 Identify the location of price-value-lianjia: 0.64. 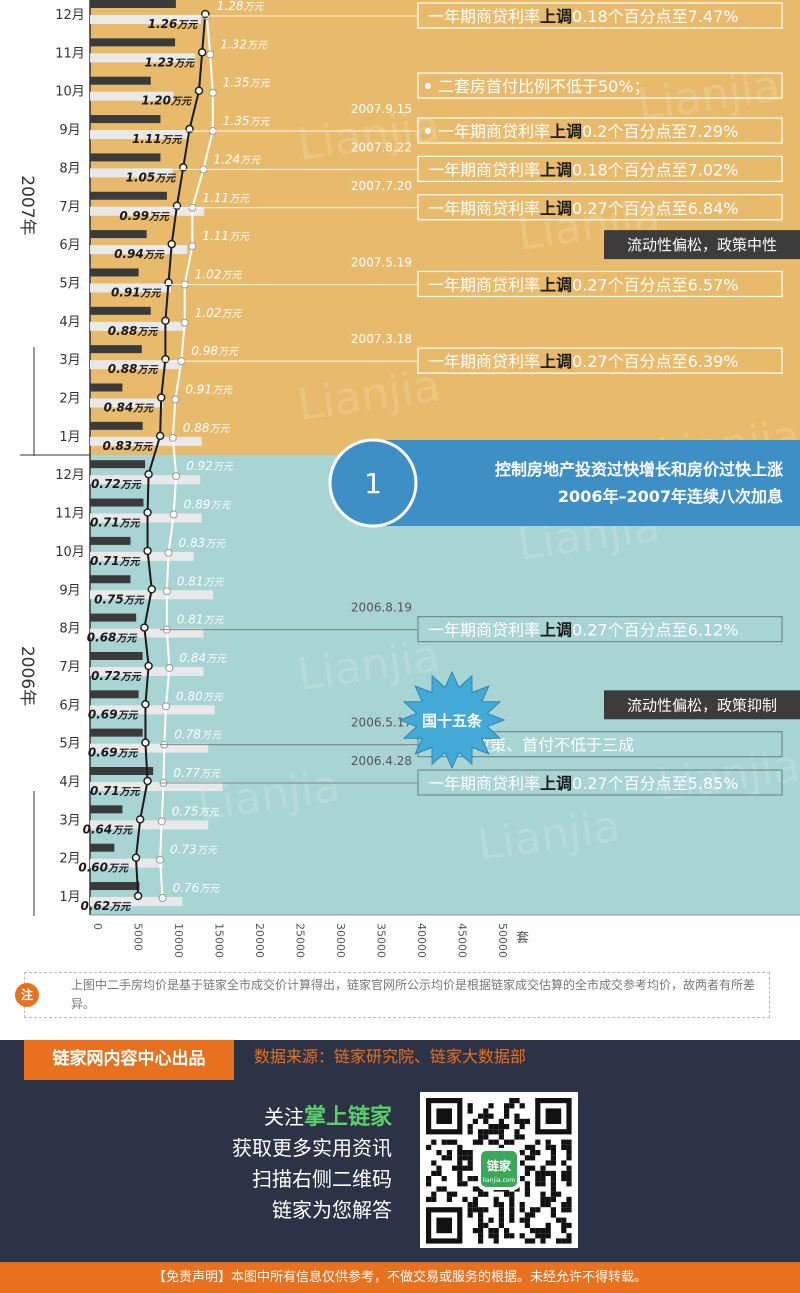
(98, 829).